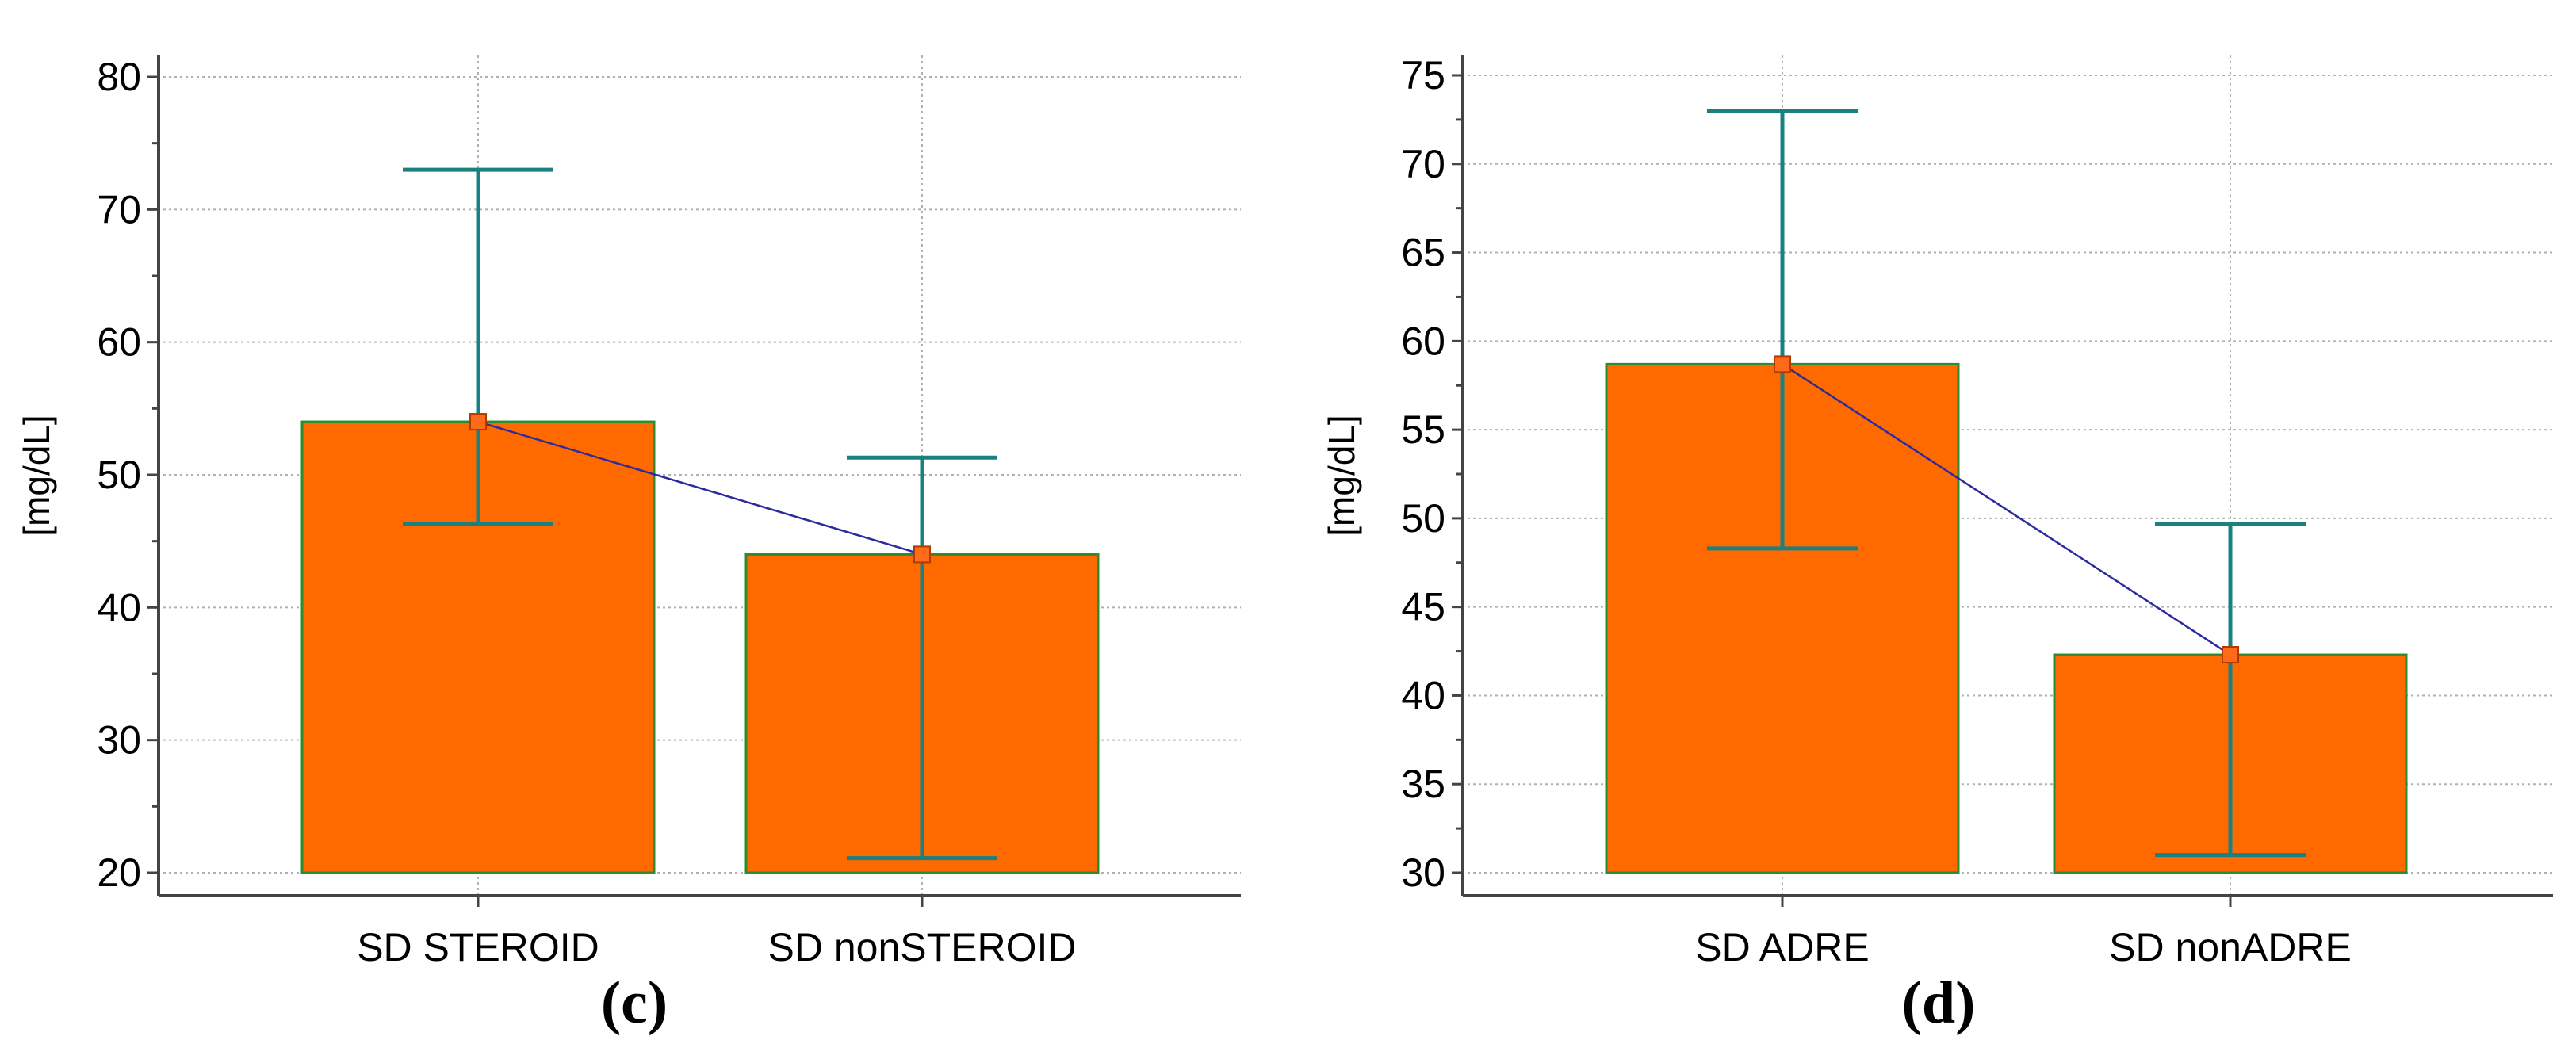  What do you see at coordinates (1423, 253) in the screenshot?
I see `y-tick-label-65: 65` at bounding box center [1423, 253].